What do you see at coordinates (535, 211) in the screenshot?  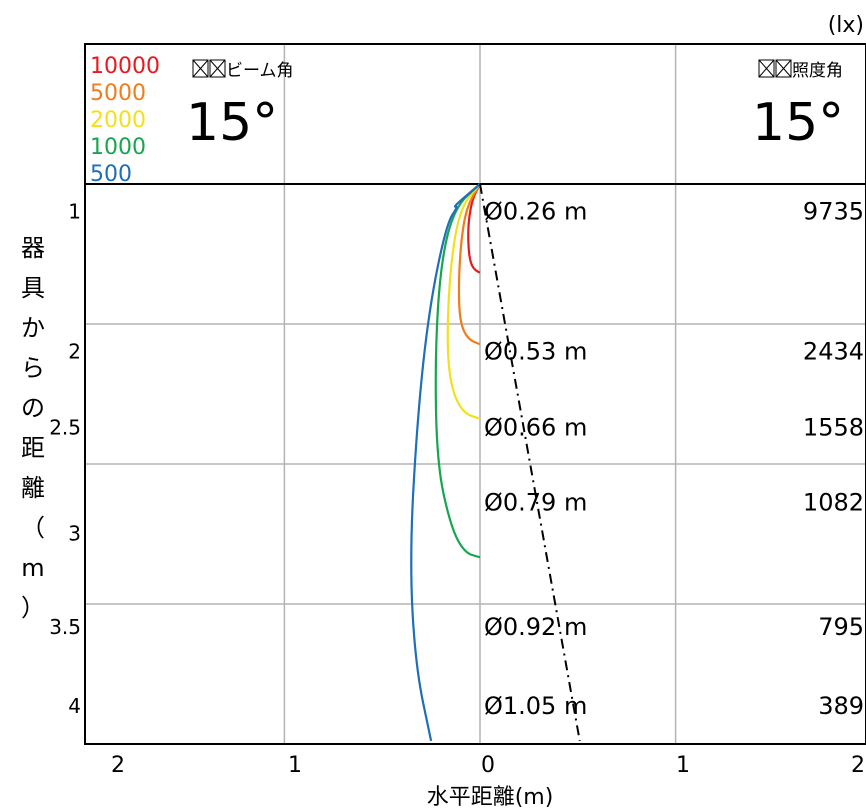 I see `diameter-label: Ø0.26 m` at bounding box center [535, 211].